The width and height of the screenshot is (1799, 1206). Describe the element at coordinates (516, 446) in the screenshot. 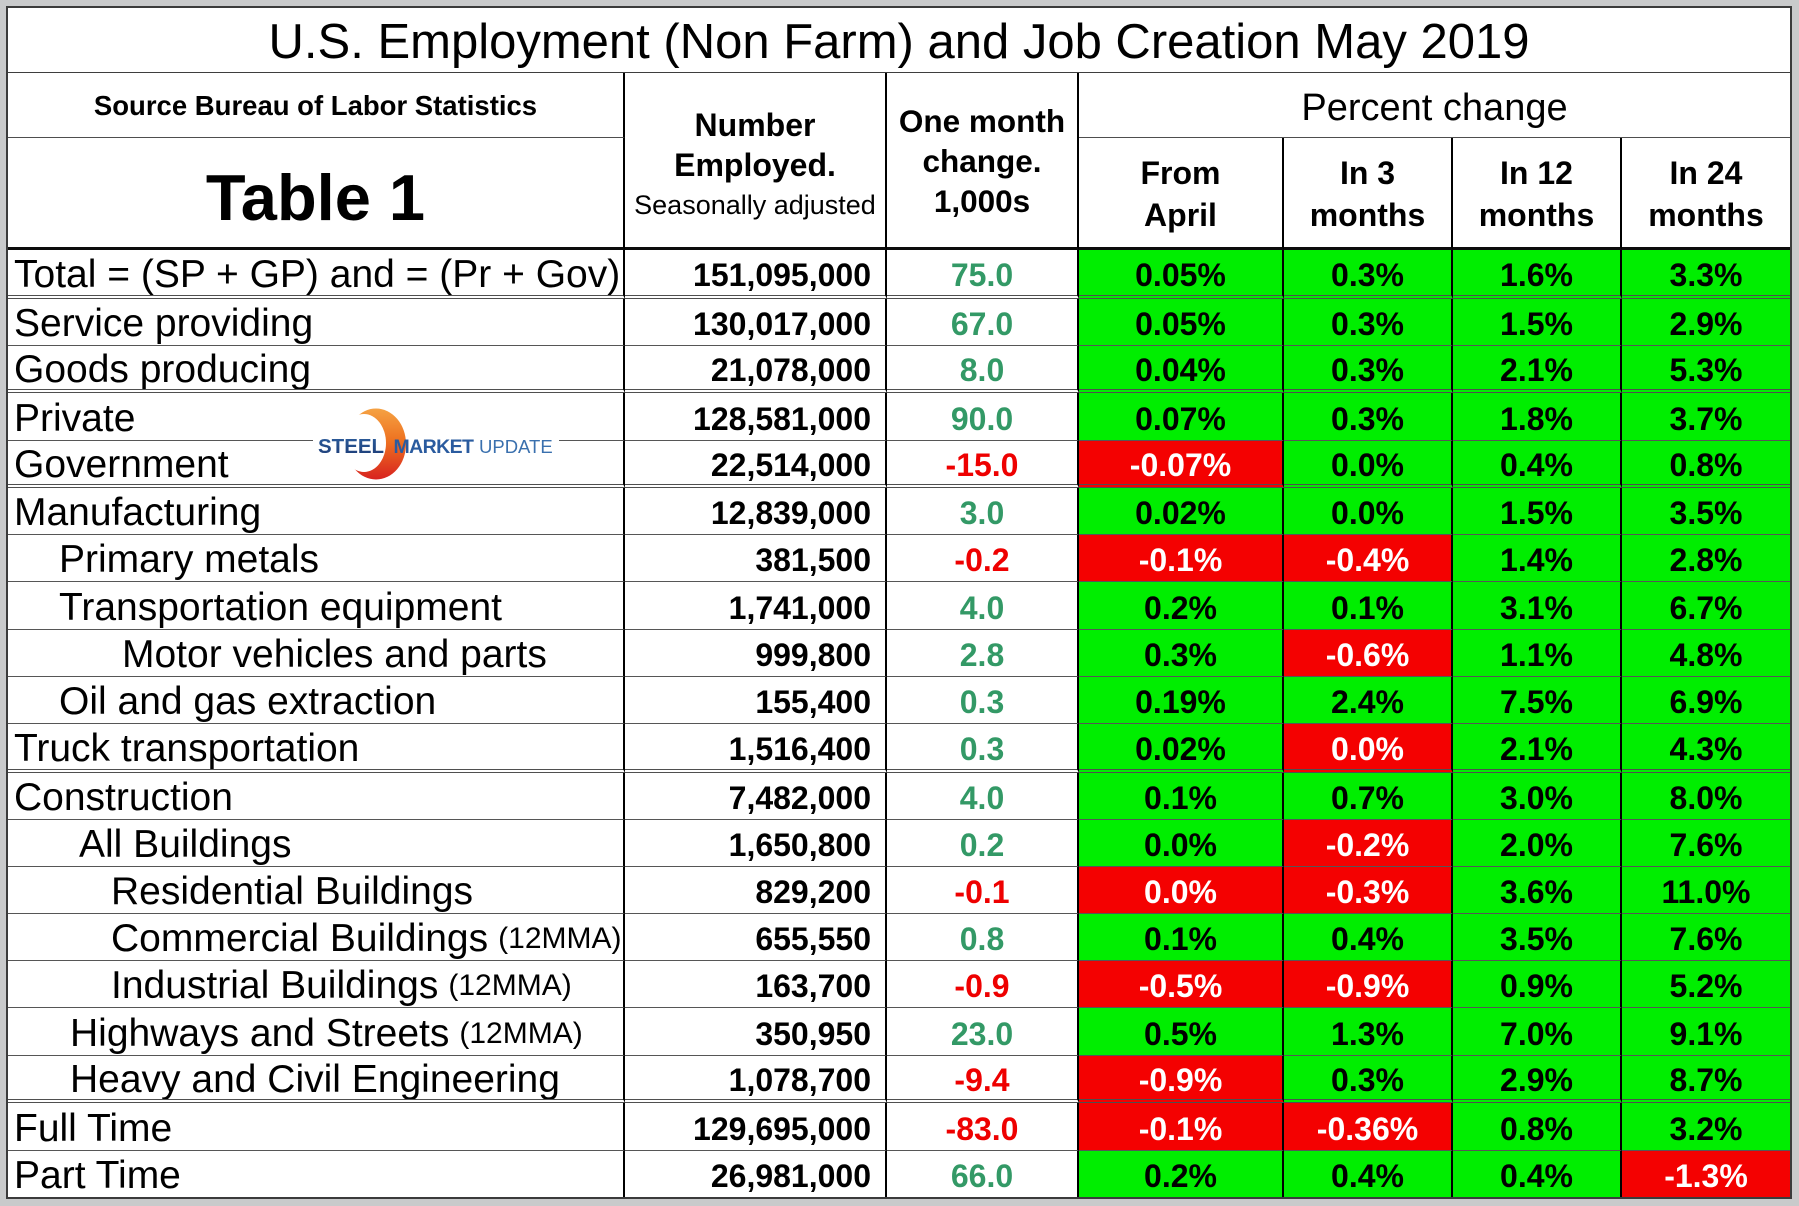

I see `svg-text: UPDATE` at that location.